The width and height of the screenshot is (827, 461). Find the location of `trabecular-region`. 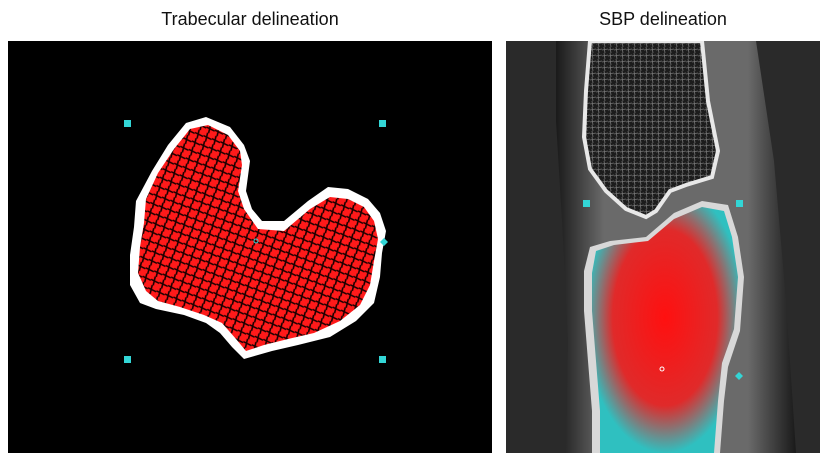

trabecular-region is located at coordinates (258, 238).